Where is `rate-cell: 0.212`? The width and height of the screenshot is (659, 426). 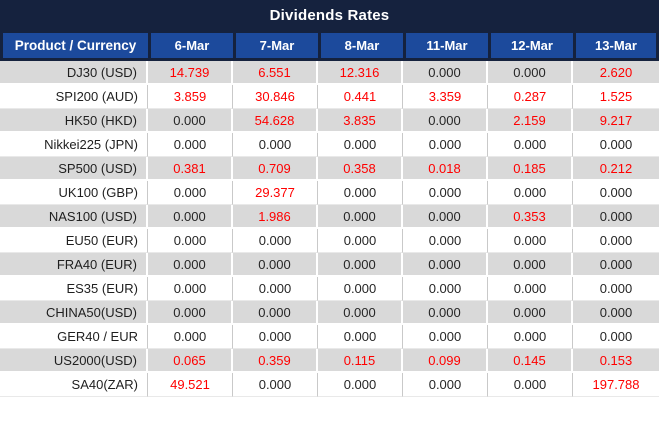 rate-cell: 0.212 is located at coordinates (616, 169).